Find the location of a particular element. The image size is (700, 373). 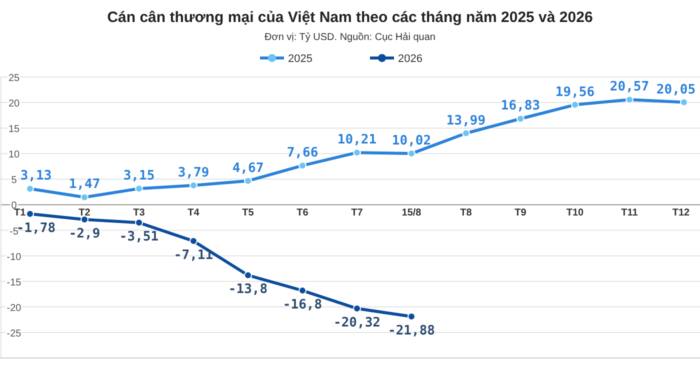

y-tick-label: 10 is located at coordinates (14, 155).